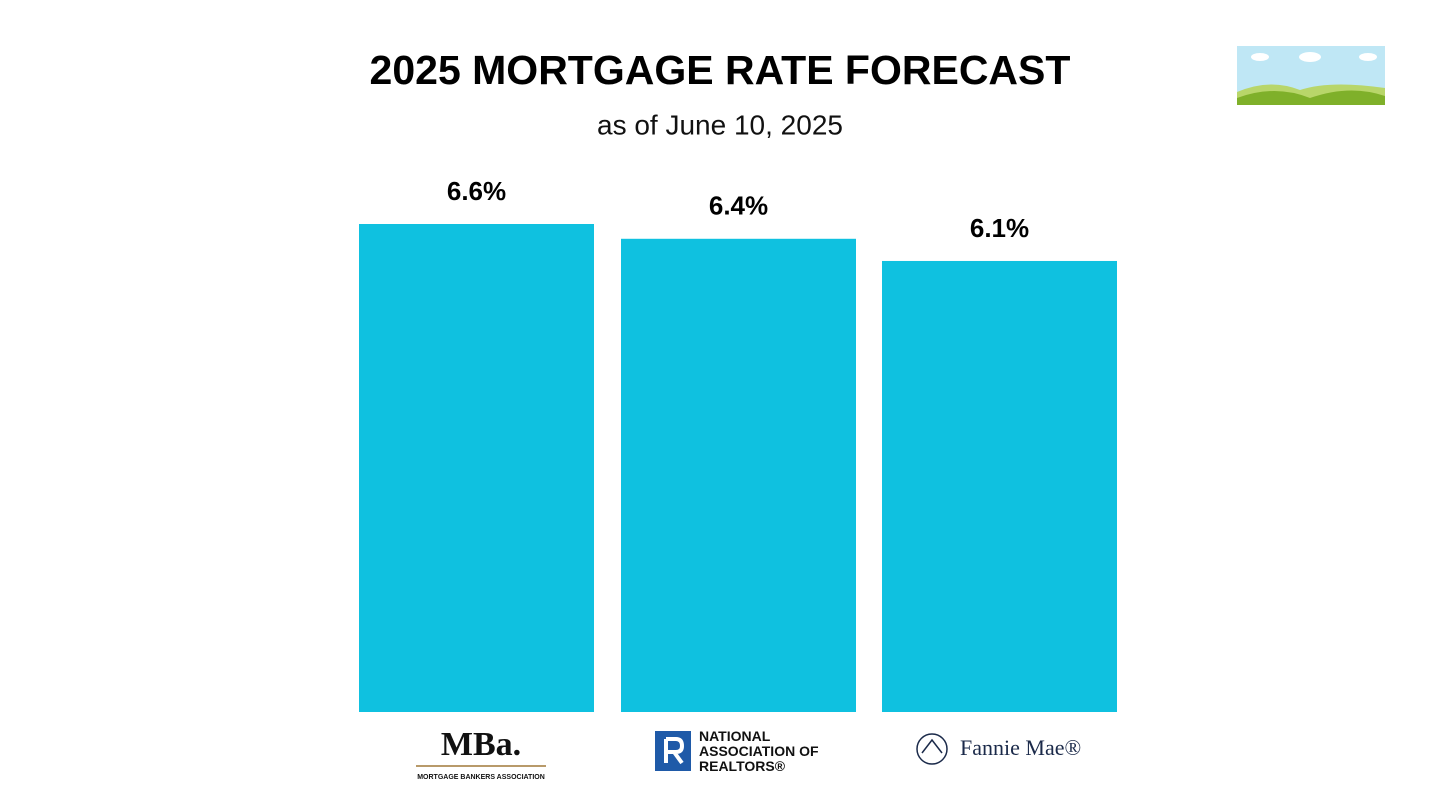  I want to click on fannie-logo-roof, so click(932, 746).